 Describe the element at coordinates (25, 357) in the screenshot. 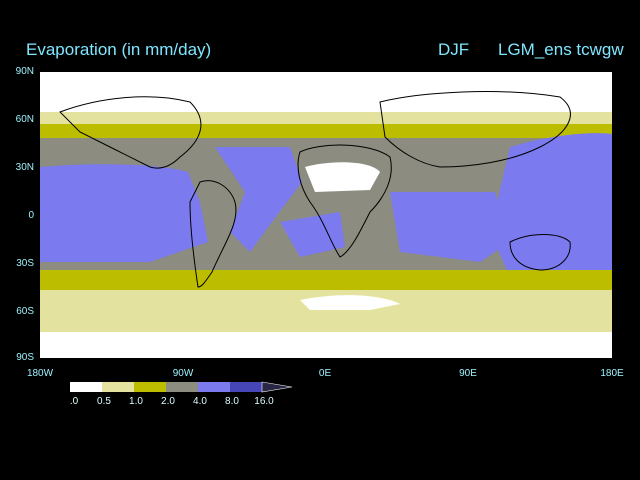

I see `lat-label-90s: 90S` at that location.